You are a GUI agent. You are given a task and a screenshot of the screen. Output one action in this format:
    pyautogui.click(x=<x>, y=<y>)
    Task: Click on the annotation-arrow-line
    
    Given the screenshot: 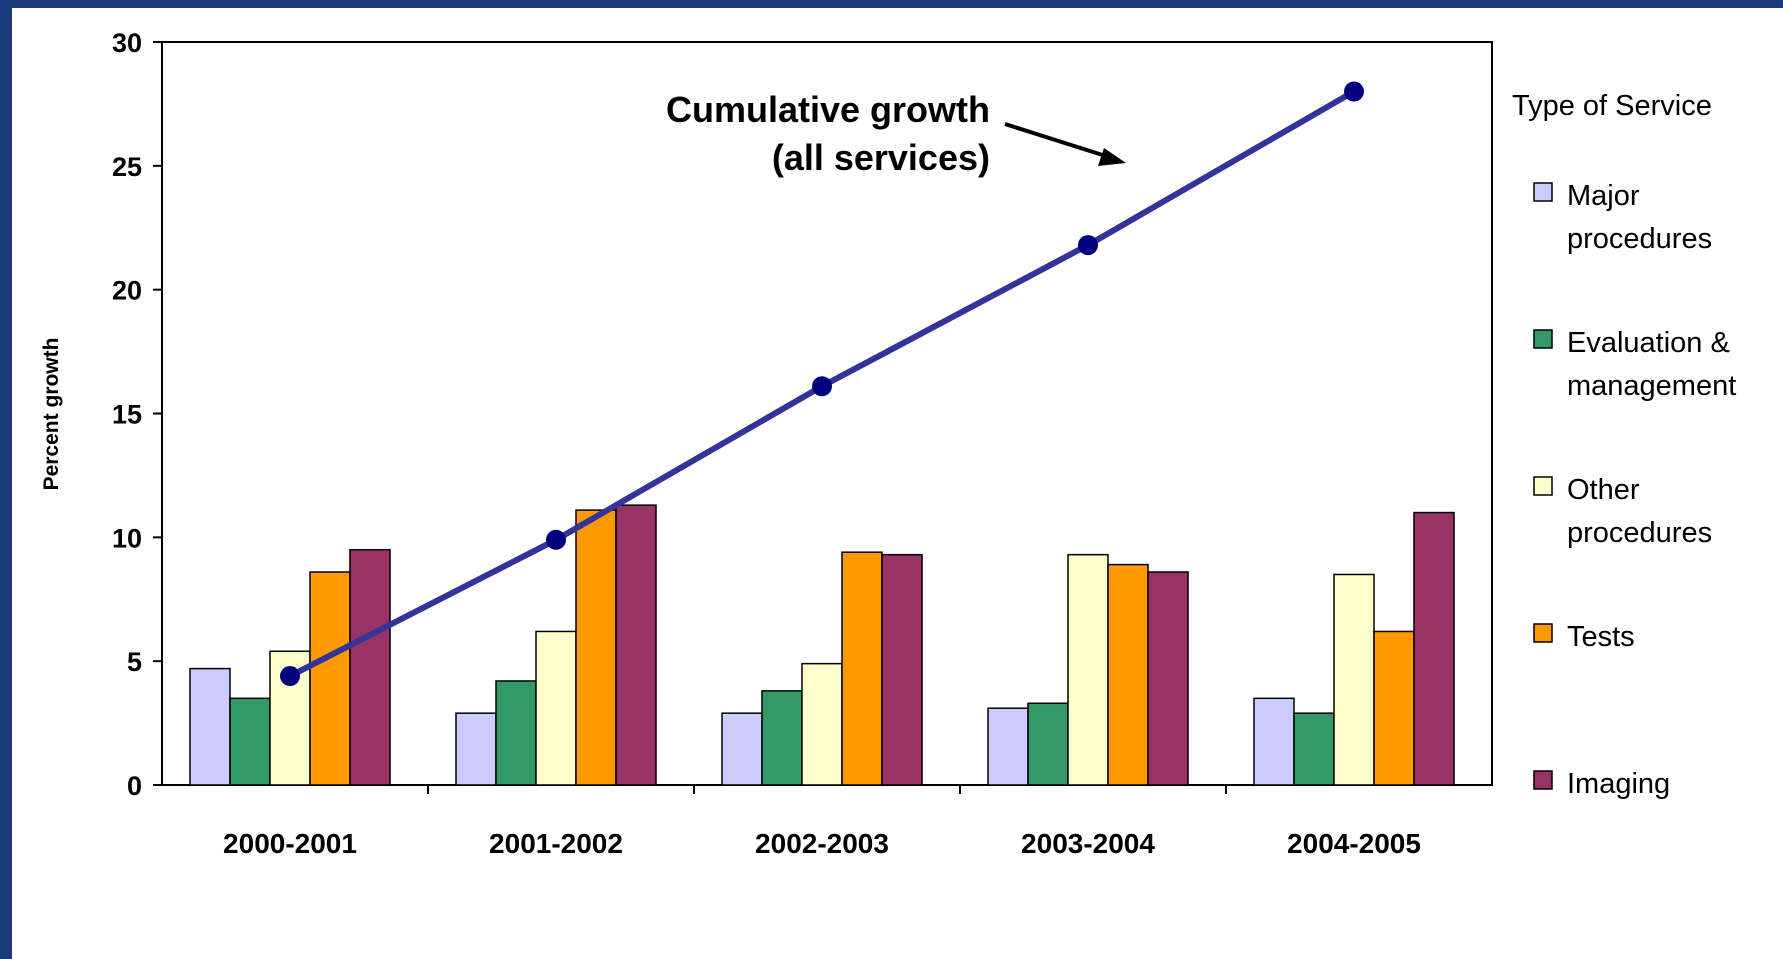 What is the action you would take?
    pyautogui.click(x=1058, y=141)
    